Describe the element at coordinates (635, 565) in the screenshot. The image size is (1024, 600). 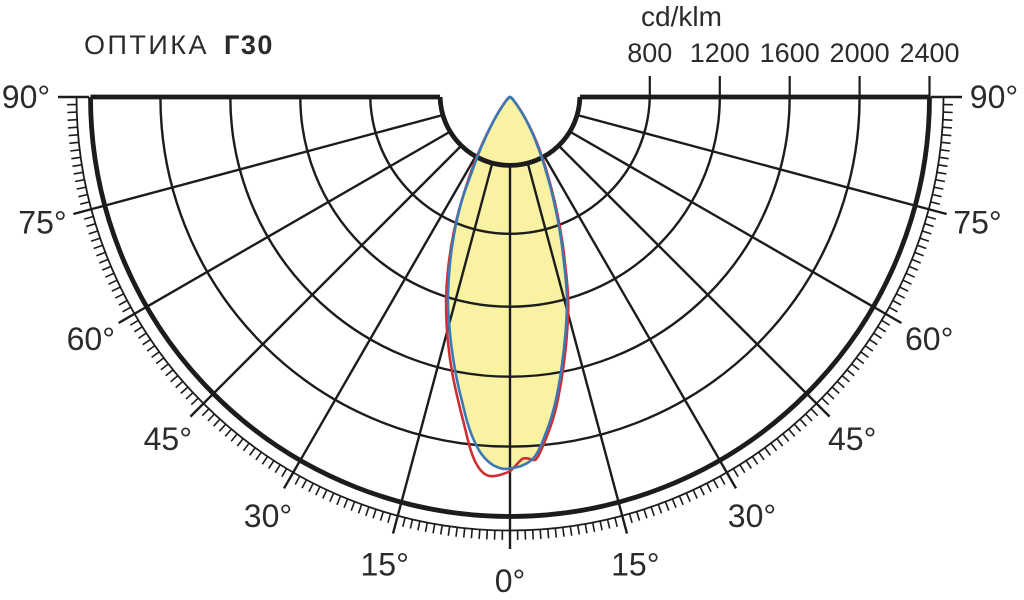
I see `angle-label-15-right: 15°` at that location.